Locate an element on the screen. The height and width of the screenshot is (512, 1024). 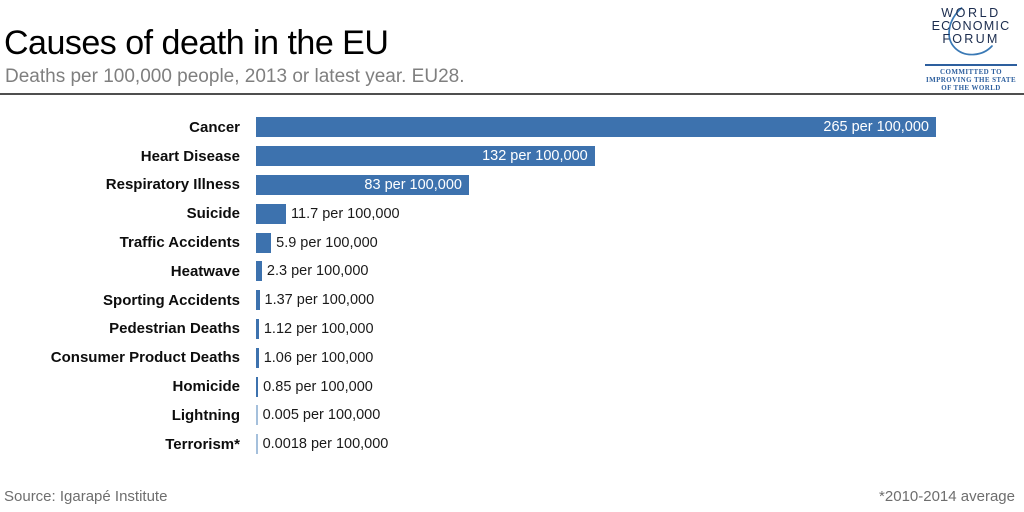
bar-row: Heatwave 2.3 per 100,000 is located at coordinates (512, 271).